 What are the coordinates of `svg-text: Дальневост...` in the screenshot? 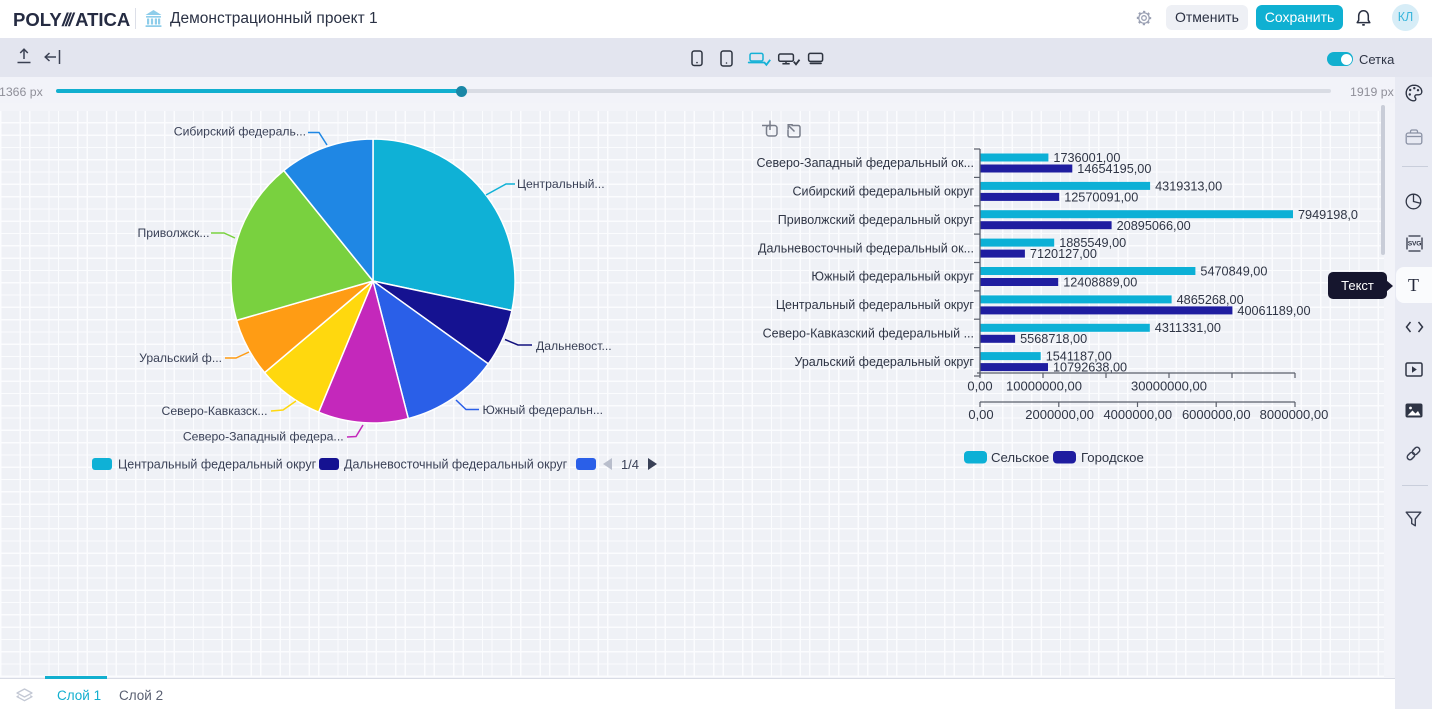 It's located at (574, 346).